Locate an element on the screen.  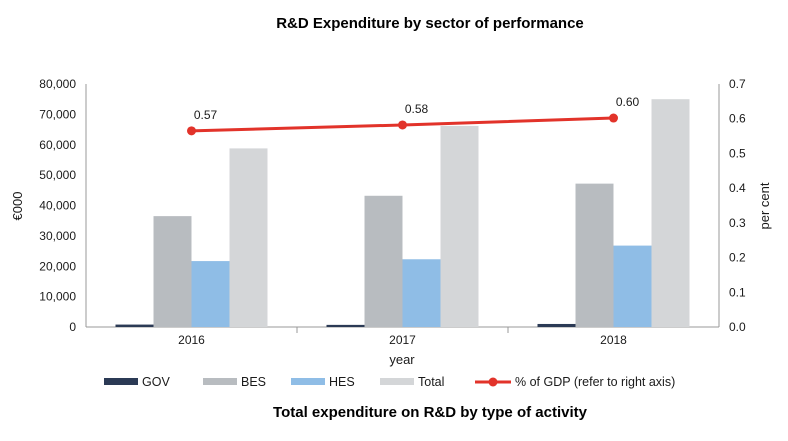
y-tick-label: 0 is located at coordinates (72, 327).